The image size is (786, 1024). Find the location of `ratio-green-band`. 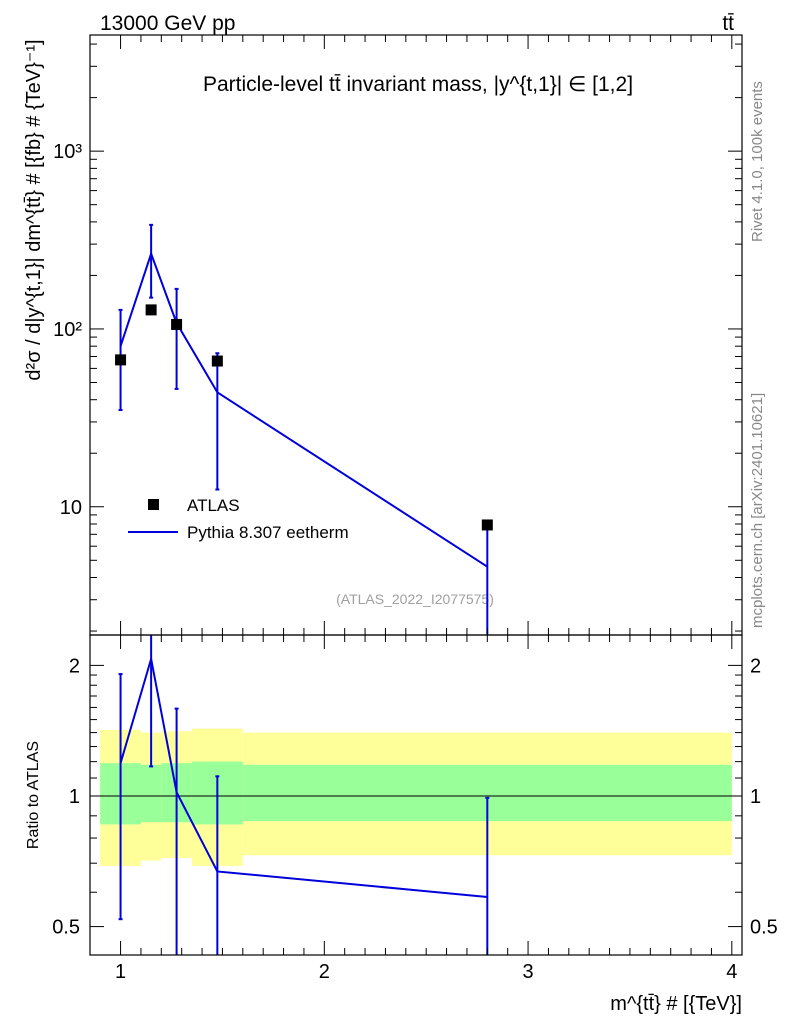

ratio-green-band is located at coordinates (151, 793).